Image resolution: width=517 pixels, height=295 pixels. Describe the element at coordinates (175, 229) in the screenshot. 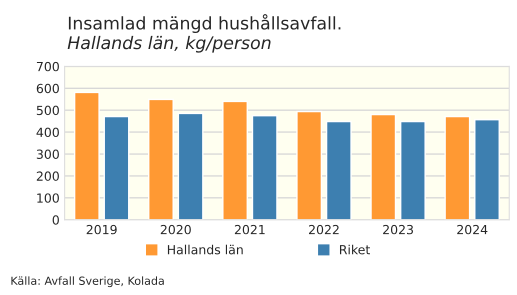

I see `x-tick-label: 2020` at that location.